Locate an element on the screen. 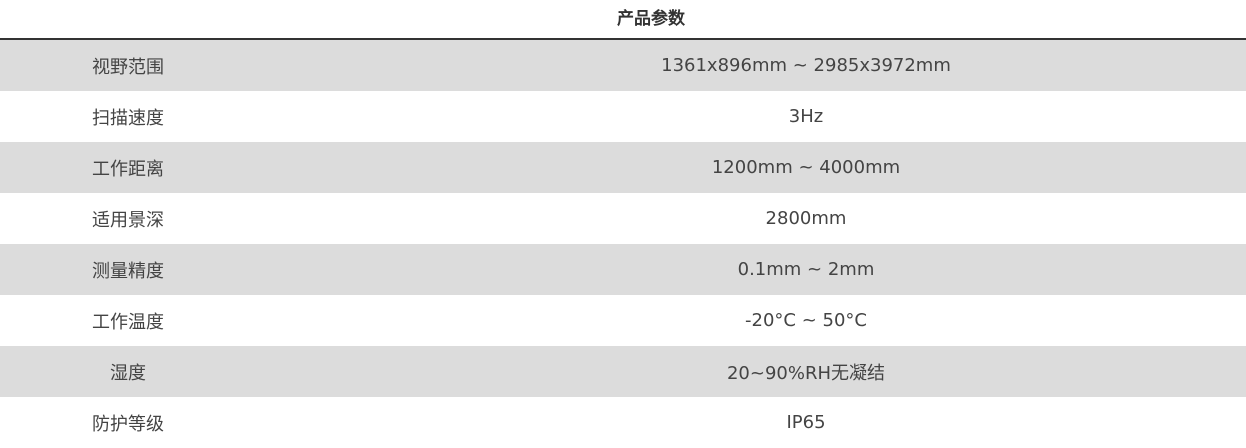  spec-value: 0.1mm ~ 2mm is located at coordinates (806, 269).